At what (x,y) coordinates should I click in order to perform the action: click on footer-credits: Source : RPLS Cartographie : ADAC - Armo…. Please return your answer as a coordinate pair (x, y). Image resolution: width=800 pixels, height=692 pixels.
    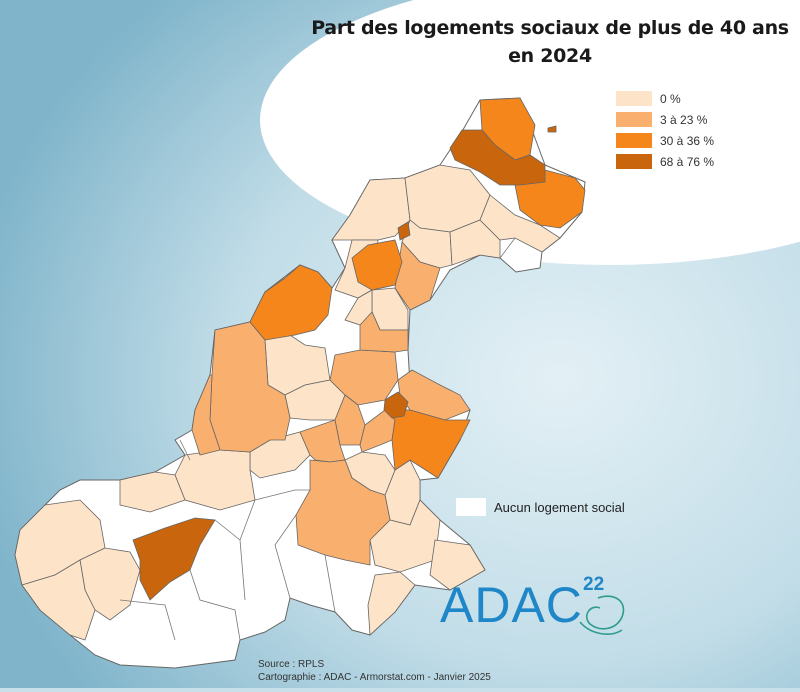
    Looking at the image, I should click on (374, 671).